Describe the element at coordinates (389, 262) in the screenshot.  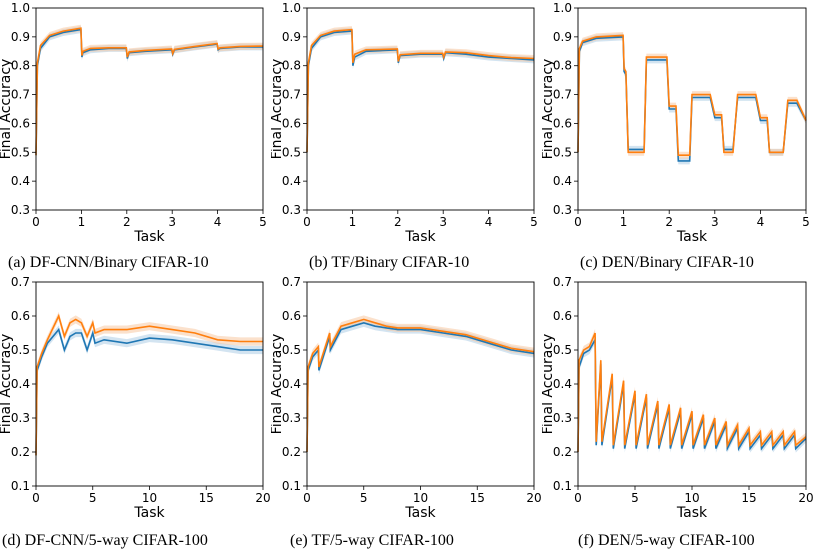
I see `caption-b: (b) TF/Binary CIFAR-10` at that location.